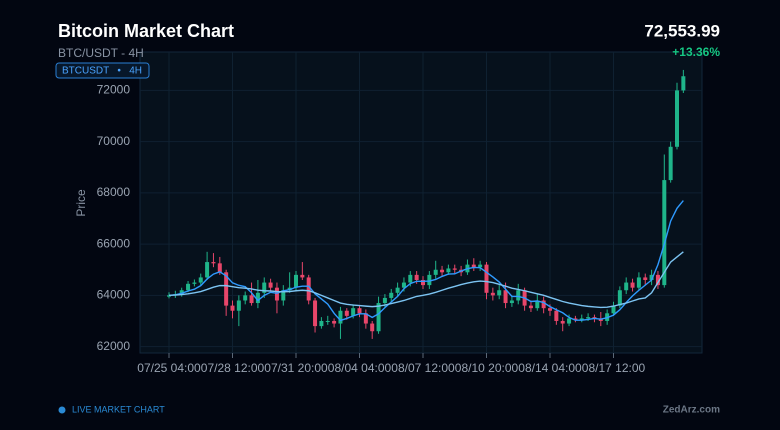 The image size is (780, 430). I want to click on footer: LIVE MARKET CHART, so click(118, 409).